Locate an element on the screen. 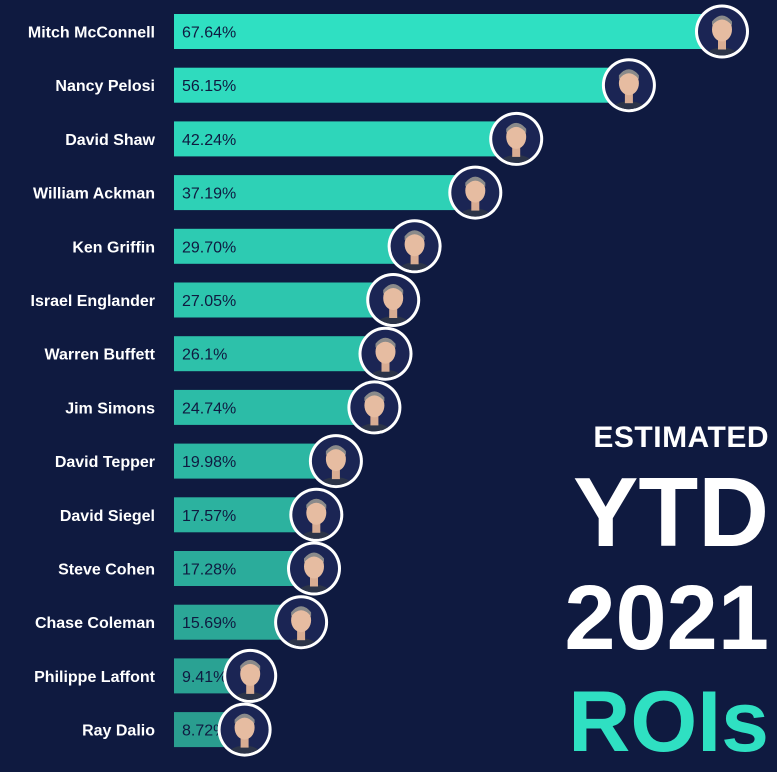 This screenshot has height=772, width=777. value-label: 42.24% is located at coordinates (209, 140).